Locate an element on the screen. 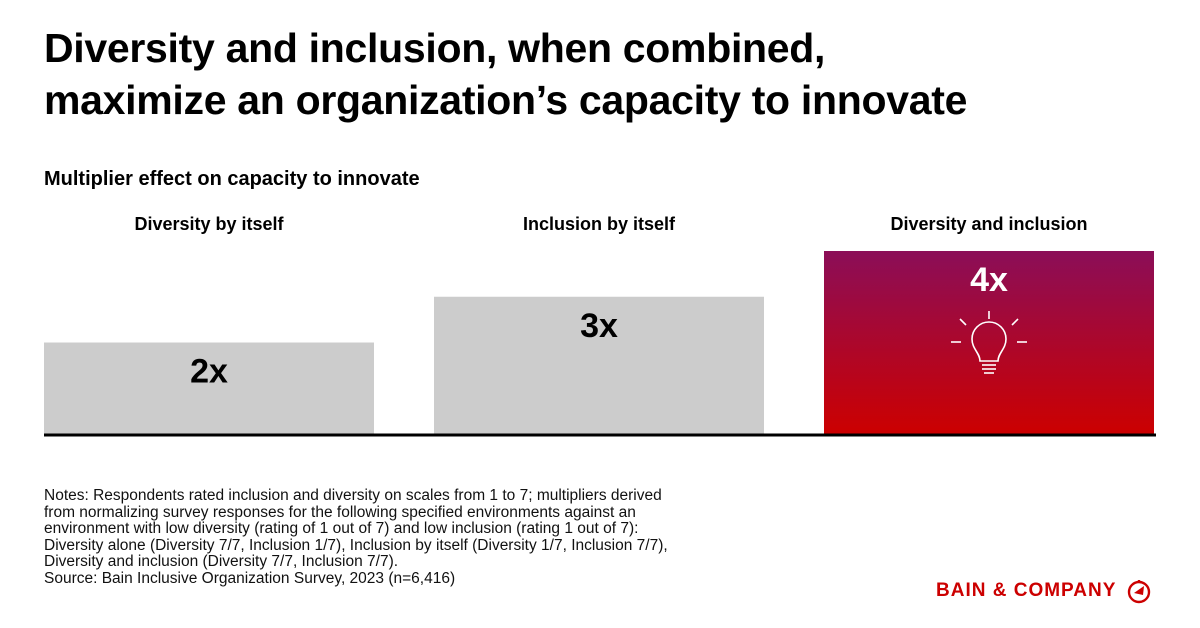 The image size is (1200, 628). data-label-2: 3x is located at coordinates (599, 326).